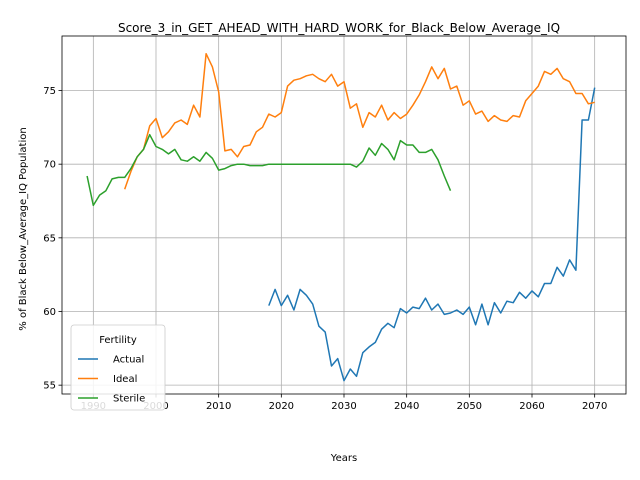 This screenshot has height=480, width=640. I want to click on series-line-sterile, so click(269, 170).